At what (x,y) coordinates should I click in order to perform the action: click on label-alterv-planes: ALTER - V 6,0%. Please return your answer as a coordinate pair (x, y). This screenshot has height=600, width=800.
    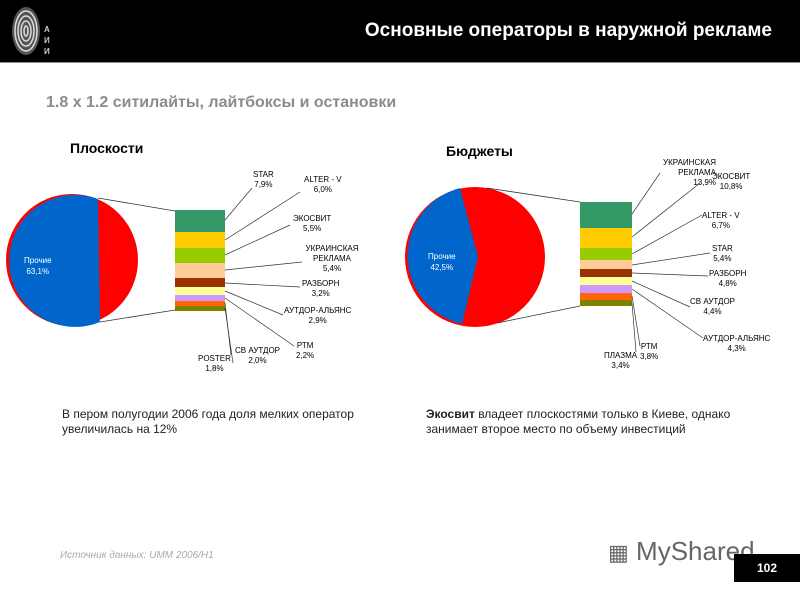
    Looking at the image, I should click on (323, 184).